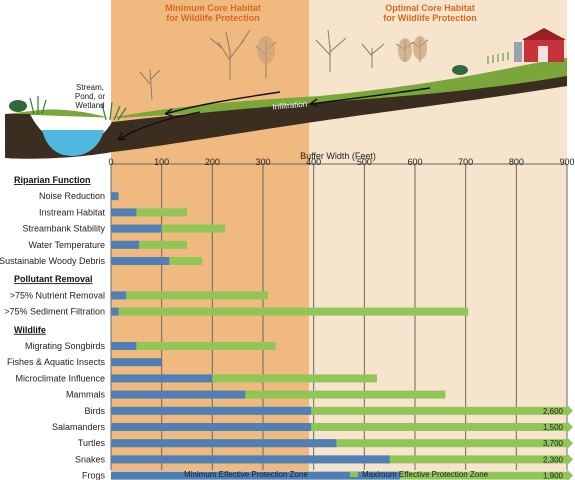 Image resolution: width=575 pixels, height=480 pixels. Describe the element at coordinates (274, 114) in the screenshot. I see `infiltration-arrows` at that location.